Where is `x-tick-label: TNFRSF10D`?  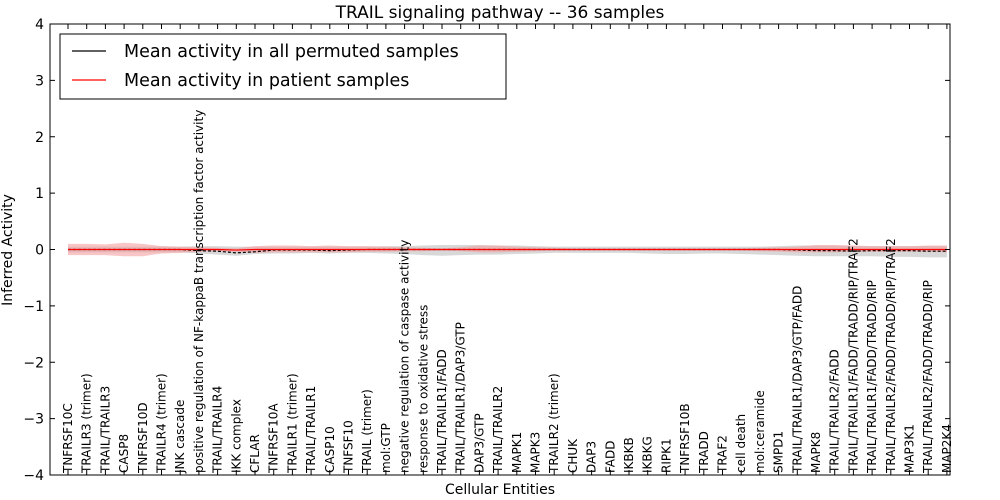 x-tick-label: TNFRSF10D is located at coordinates (143, 438).